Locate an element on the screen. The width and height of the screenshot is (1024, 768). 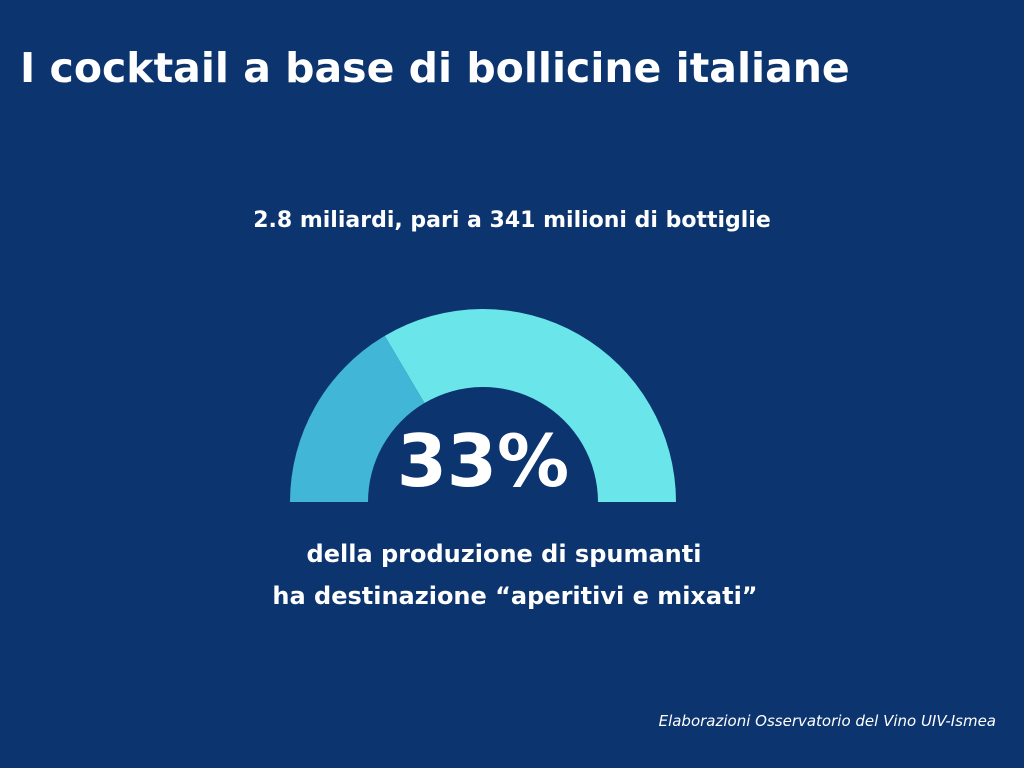
gauge-value-label: 33% is located at coordinates (483, 461).